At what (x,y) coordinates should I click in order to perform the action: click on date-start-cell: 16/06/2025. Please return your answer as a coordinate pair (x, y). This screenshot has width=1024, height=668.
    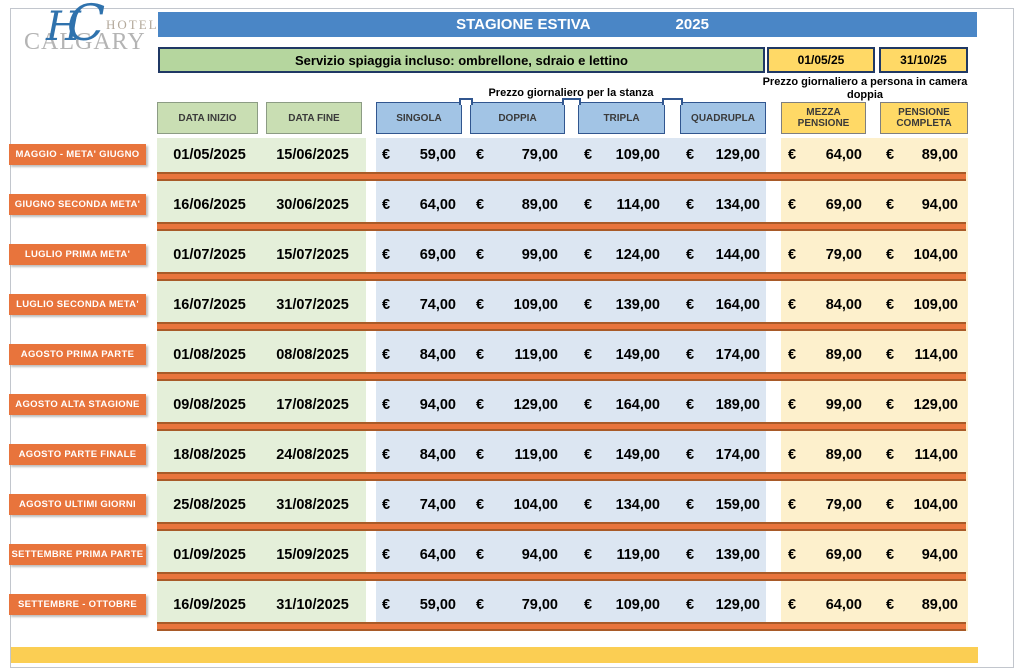
    Looking at the image, I should click on (209, 204).